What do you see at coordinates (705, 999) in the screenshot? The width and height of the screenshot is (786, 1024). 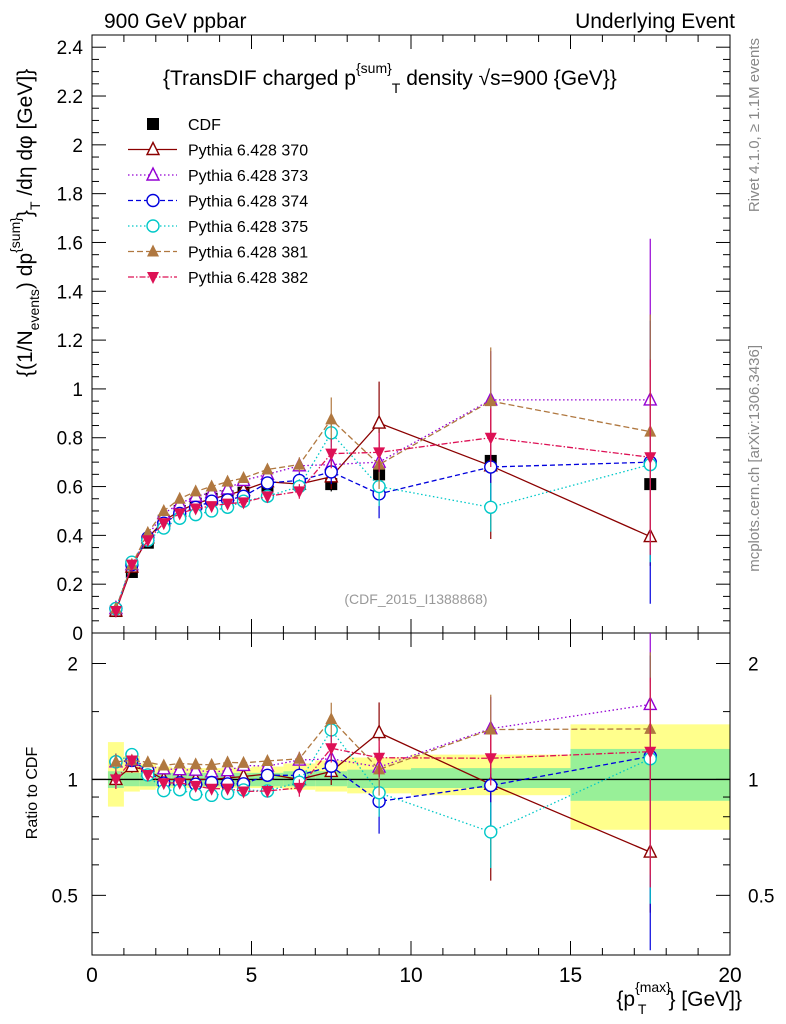 I see `xlabel-b: } [GeV]}` at bounding box center [705, 999].